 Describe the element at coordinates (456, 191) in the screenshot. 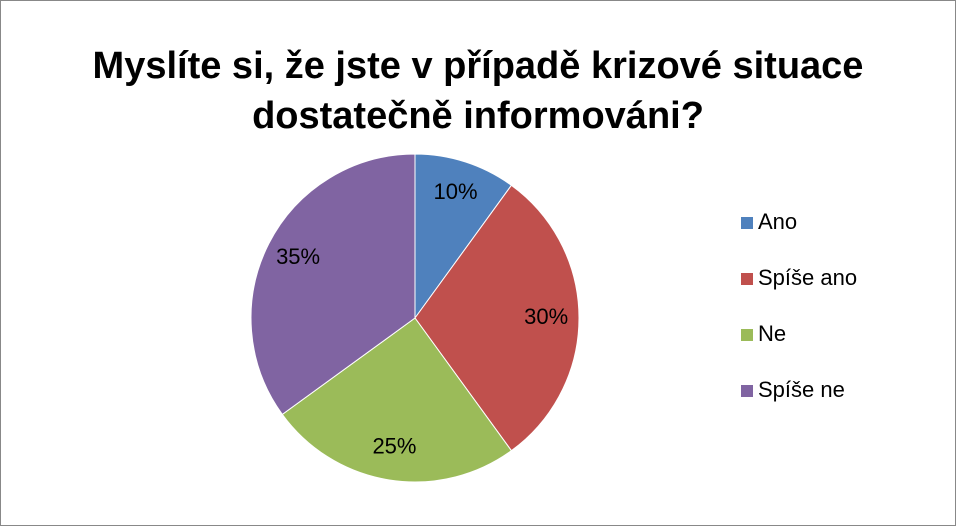

I see `data-label: 10%` at that location.